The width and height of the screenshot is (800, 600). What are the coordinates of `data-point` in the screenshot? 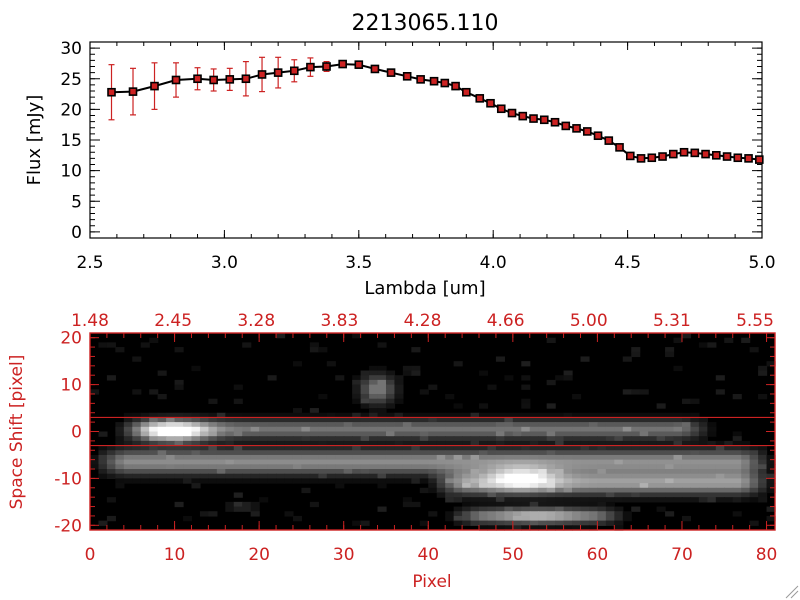 It's located at (310, 67).